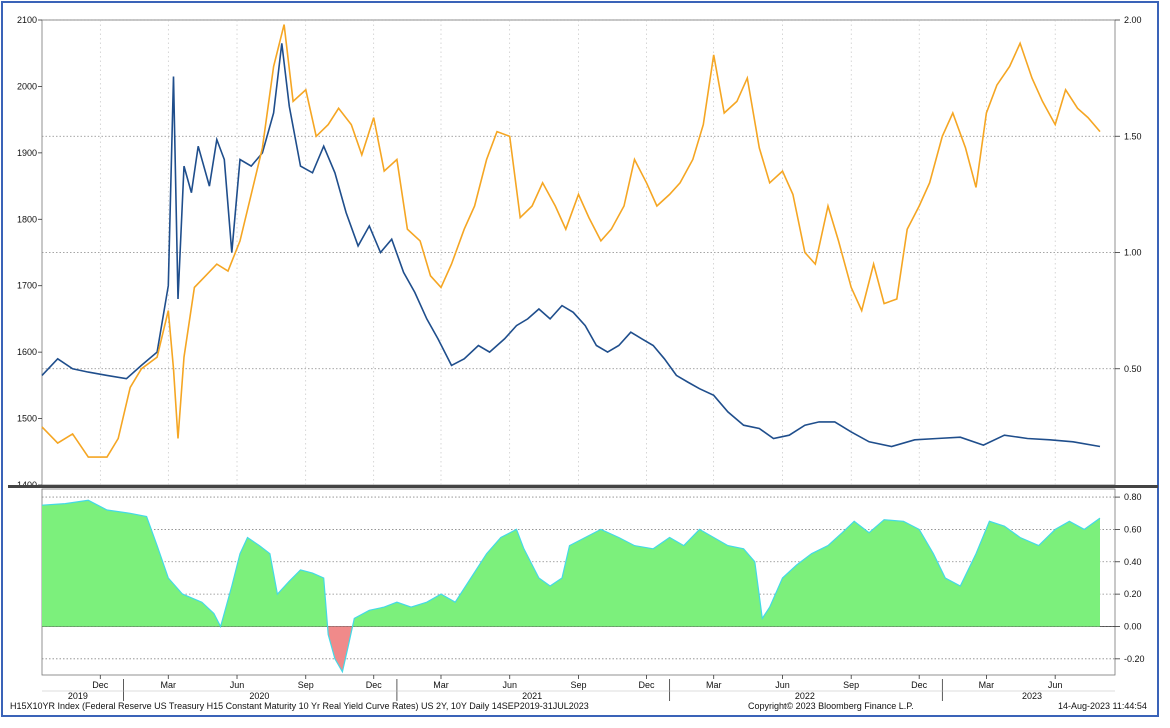 This screenshot has width=1170, height=728. Describe the element at coordinates (583, 486) in the screenshot. I see `panel-divider` at that location.